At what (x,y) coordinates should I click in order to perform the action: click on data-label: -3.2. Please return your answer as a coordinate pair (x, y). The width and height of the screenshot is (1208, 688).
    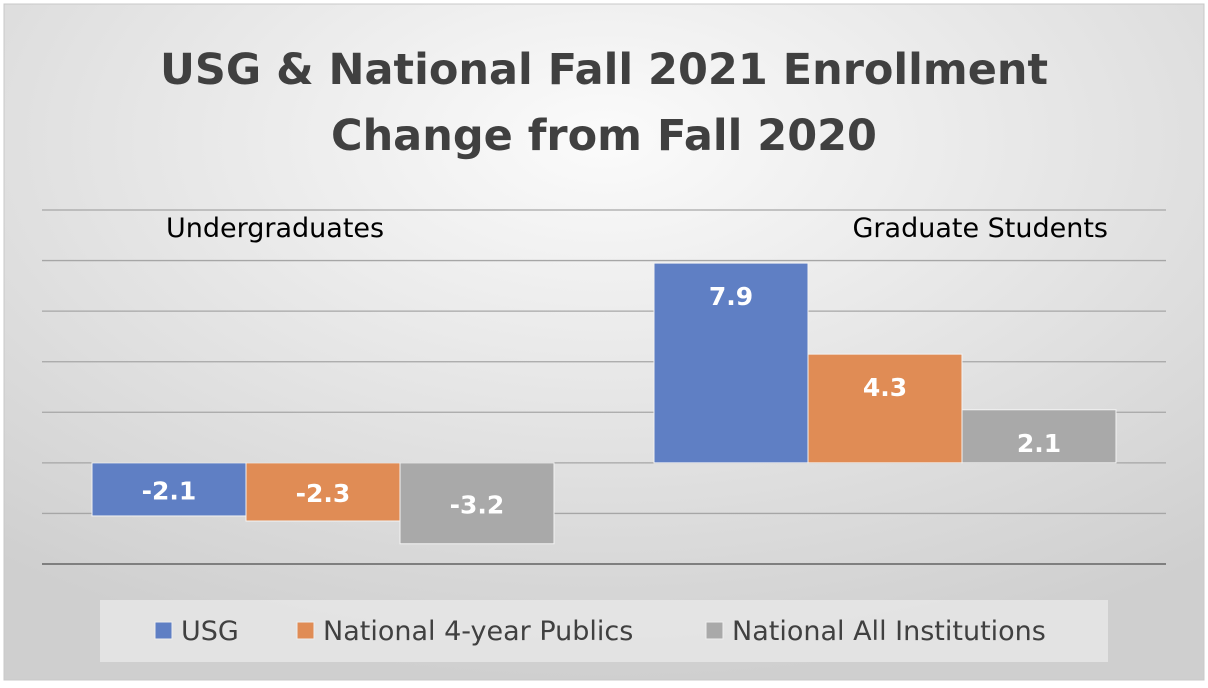
    Looking at the image, I should click on (477, 504).